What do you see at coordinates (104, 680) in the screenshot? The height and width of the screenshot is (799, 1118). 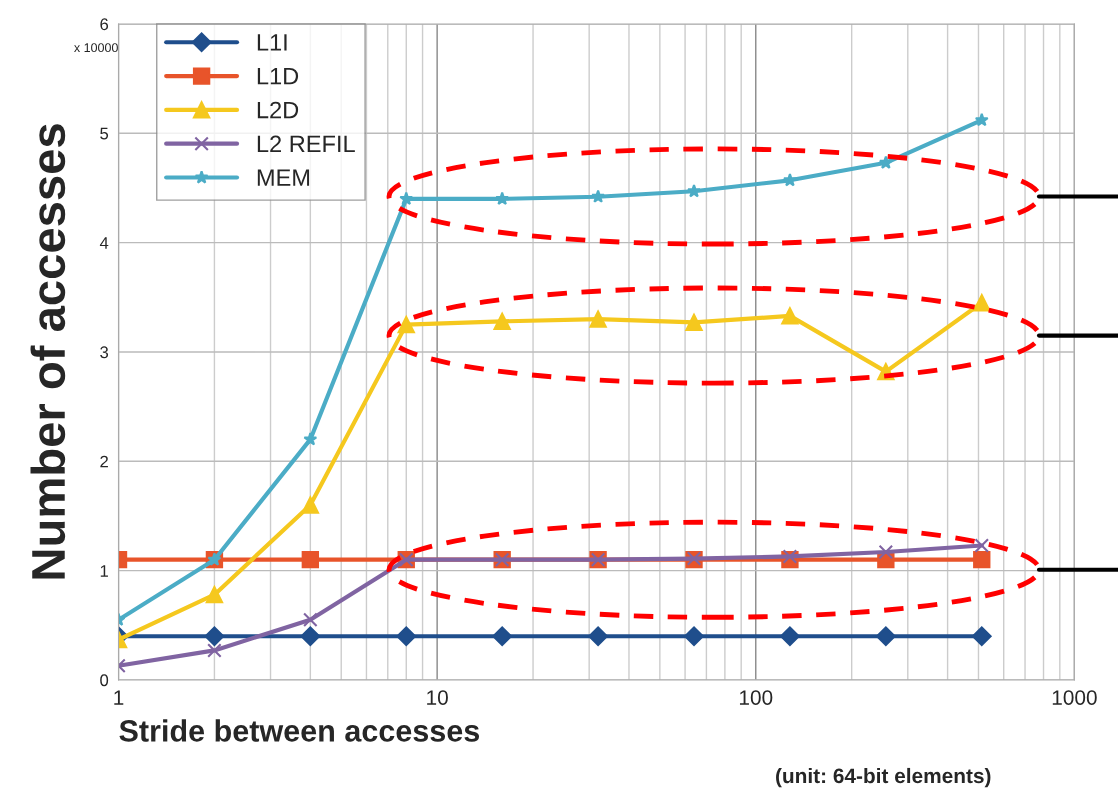 I see `y-tick-label: 0` at bounding box center [104, 680].